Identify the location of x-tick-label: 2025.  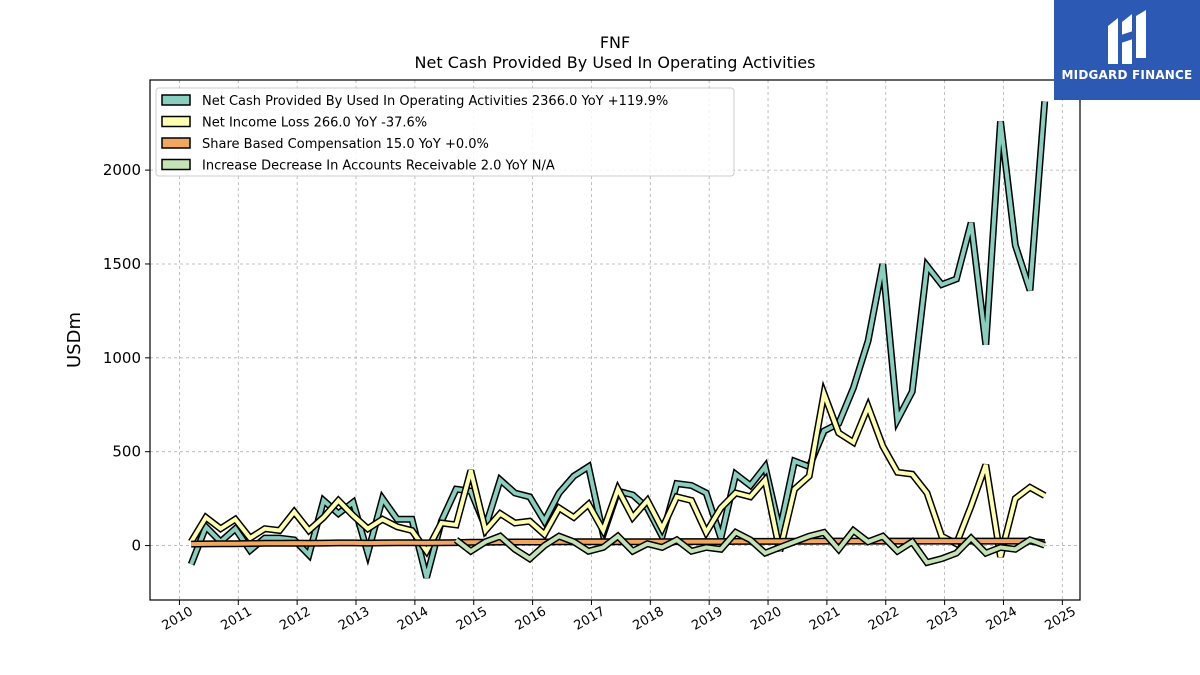
(1061, 619).